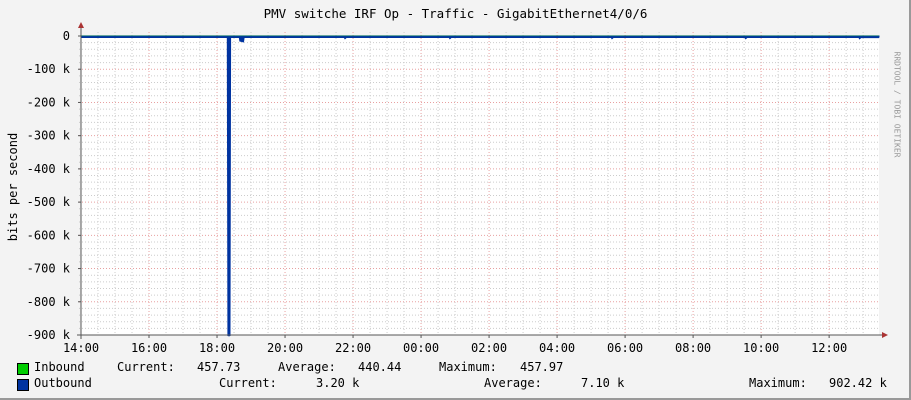 Image resolution: width=911 pixels, height=400 pixels. Describe the element at coordinates (513, 383) in the screenshot. I see `legend-outbound-average-label: Average:` at that location.